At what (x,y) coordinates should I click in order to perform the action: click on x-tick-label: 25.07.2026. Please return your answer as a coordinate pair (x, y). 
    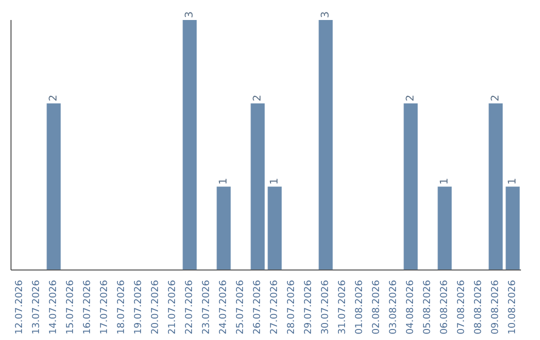
    Looking at the image, I should click on (240, 307).